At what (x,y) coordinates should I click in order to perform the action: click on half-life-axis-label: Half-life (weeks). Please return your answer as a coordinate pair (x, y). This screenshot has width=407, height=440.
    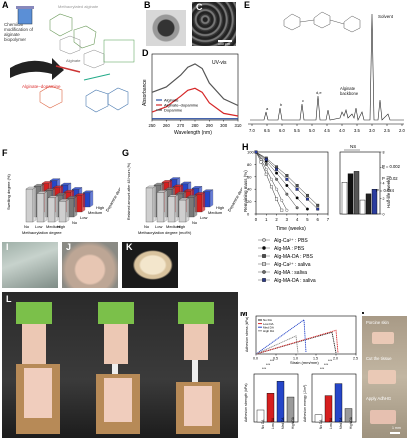
    Looking at the image, I should click on (388, 191).